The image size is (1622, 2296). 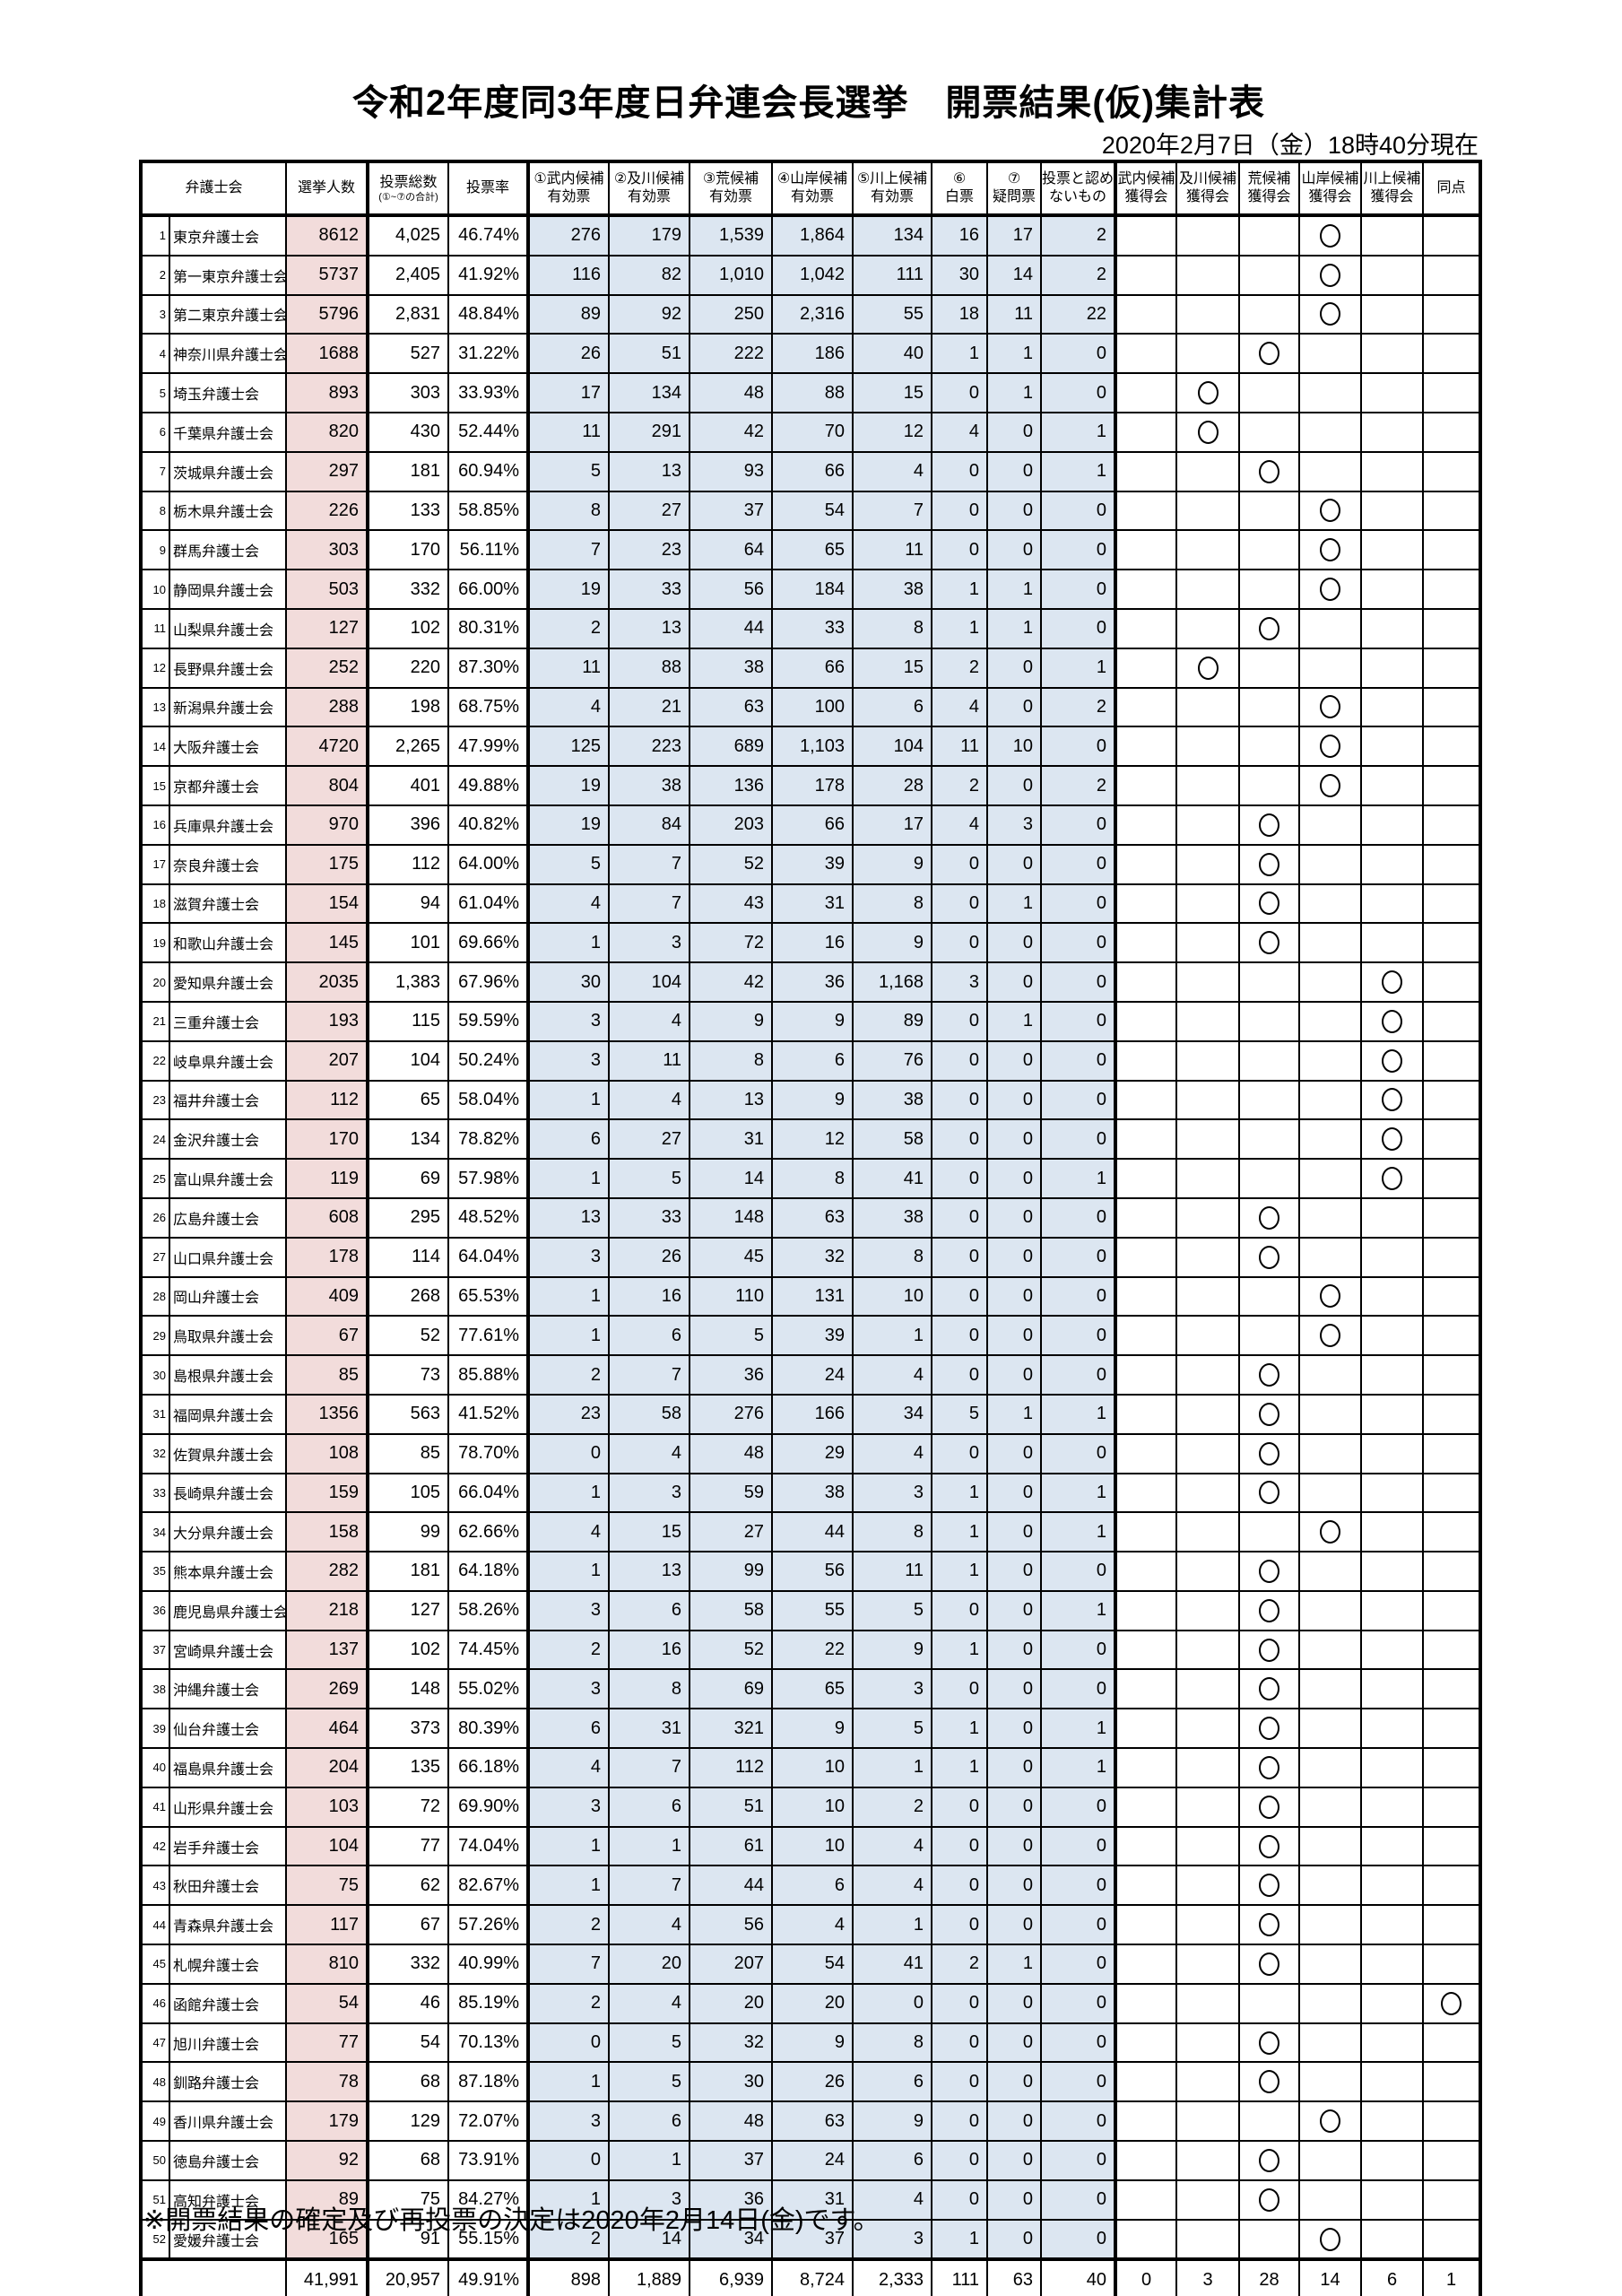 What do you see at coordinates (811, 1846) in the screenshot?
I see `table-row: 42 岩手弁護士会 104 77 74.04% 1 1 61 10 4 0 0 0` at bounding box center [811, 1846].